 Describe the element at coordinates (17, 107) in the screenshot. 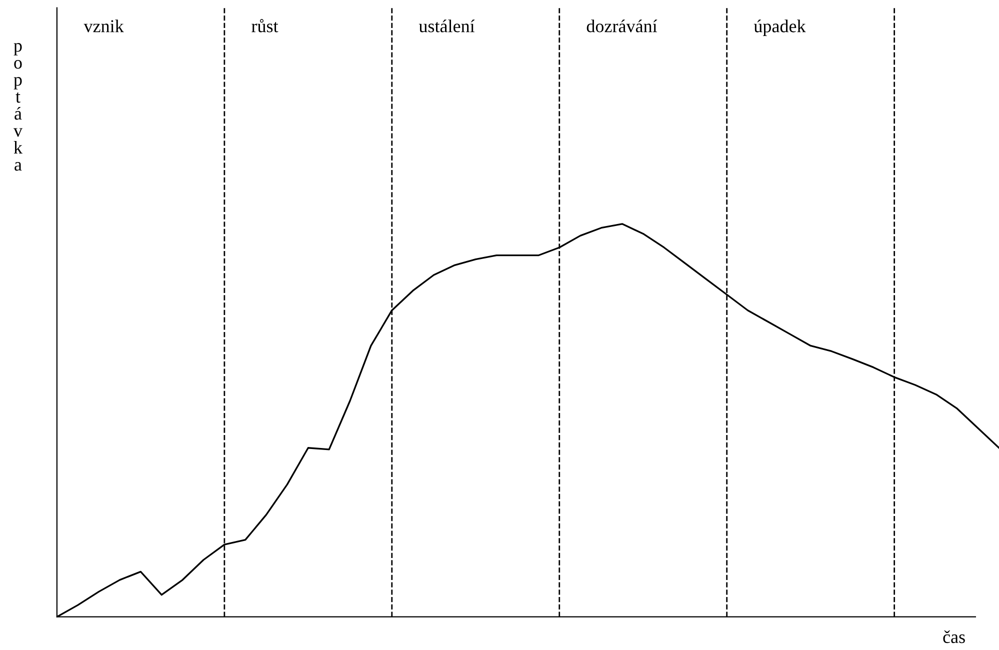

I see `y-axis-title: poptávka` at that location.